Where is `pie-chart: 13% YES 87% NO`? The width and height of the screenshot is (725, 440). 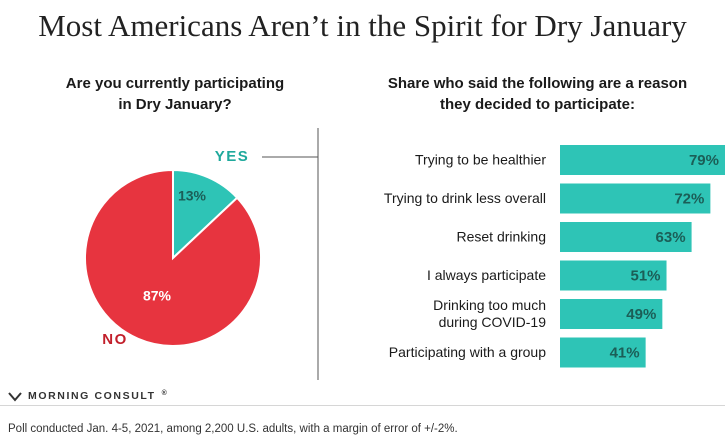 pie-chart: 13% YES 87% NO is located at coordinates (173, 248).